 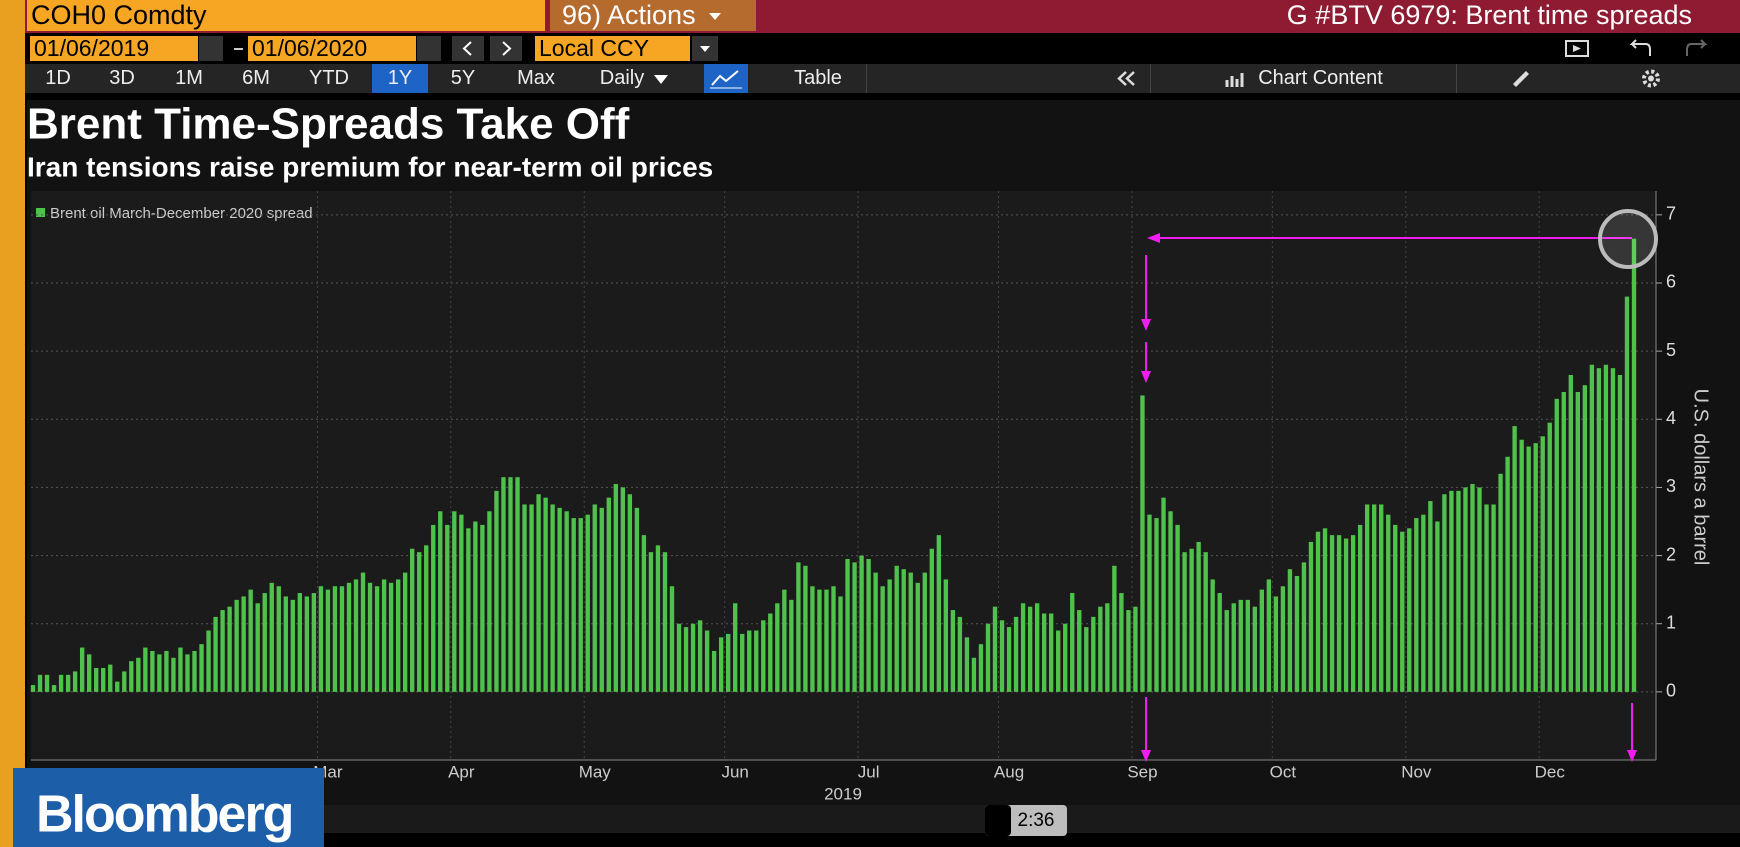 What do you see at coordinates (461, 771) in the screenshot?
I see `x-tick-label: Apr` at bounding box center [461, 771].